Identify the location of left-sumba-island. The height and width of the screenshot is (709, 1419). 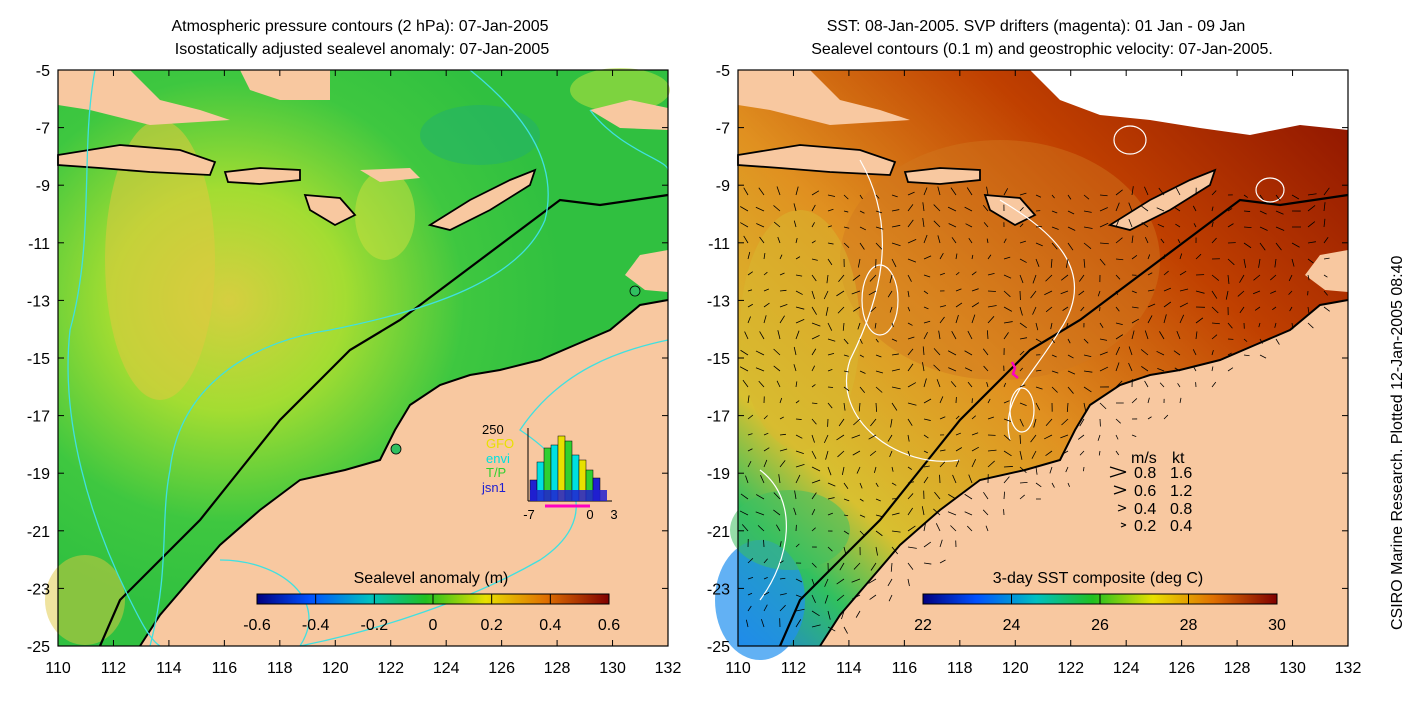
(330, 210).